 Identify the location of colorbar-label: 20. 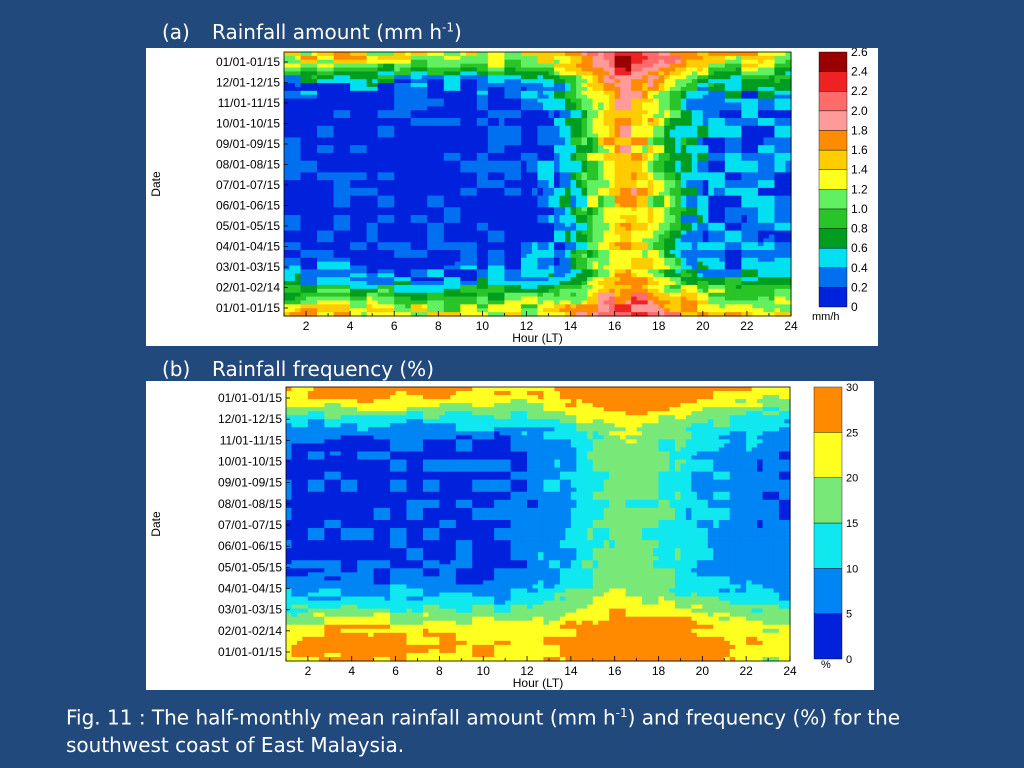
(852, 479).